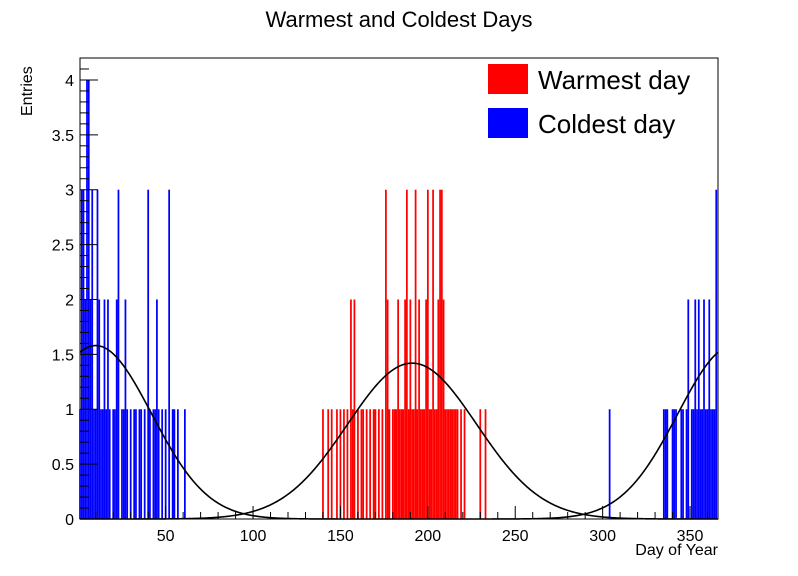  Describe the element at coordinates (63, 136) in the screenshot. I see `y-tick-label: 3.5` at that location.